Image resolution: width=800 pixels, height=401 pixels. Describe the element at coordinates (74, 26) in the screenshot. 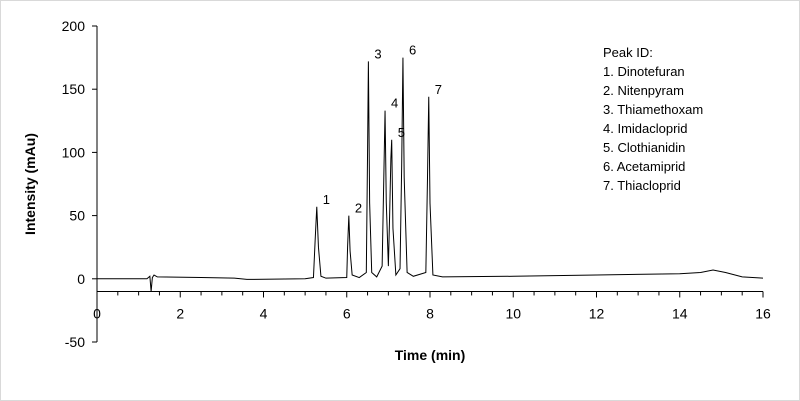

I see `y-tick-label: 200` at that location.